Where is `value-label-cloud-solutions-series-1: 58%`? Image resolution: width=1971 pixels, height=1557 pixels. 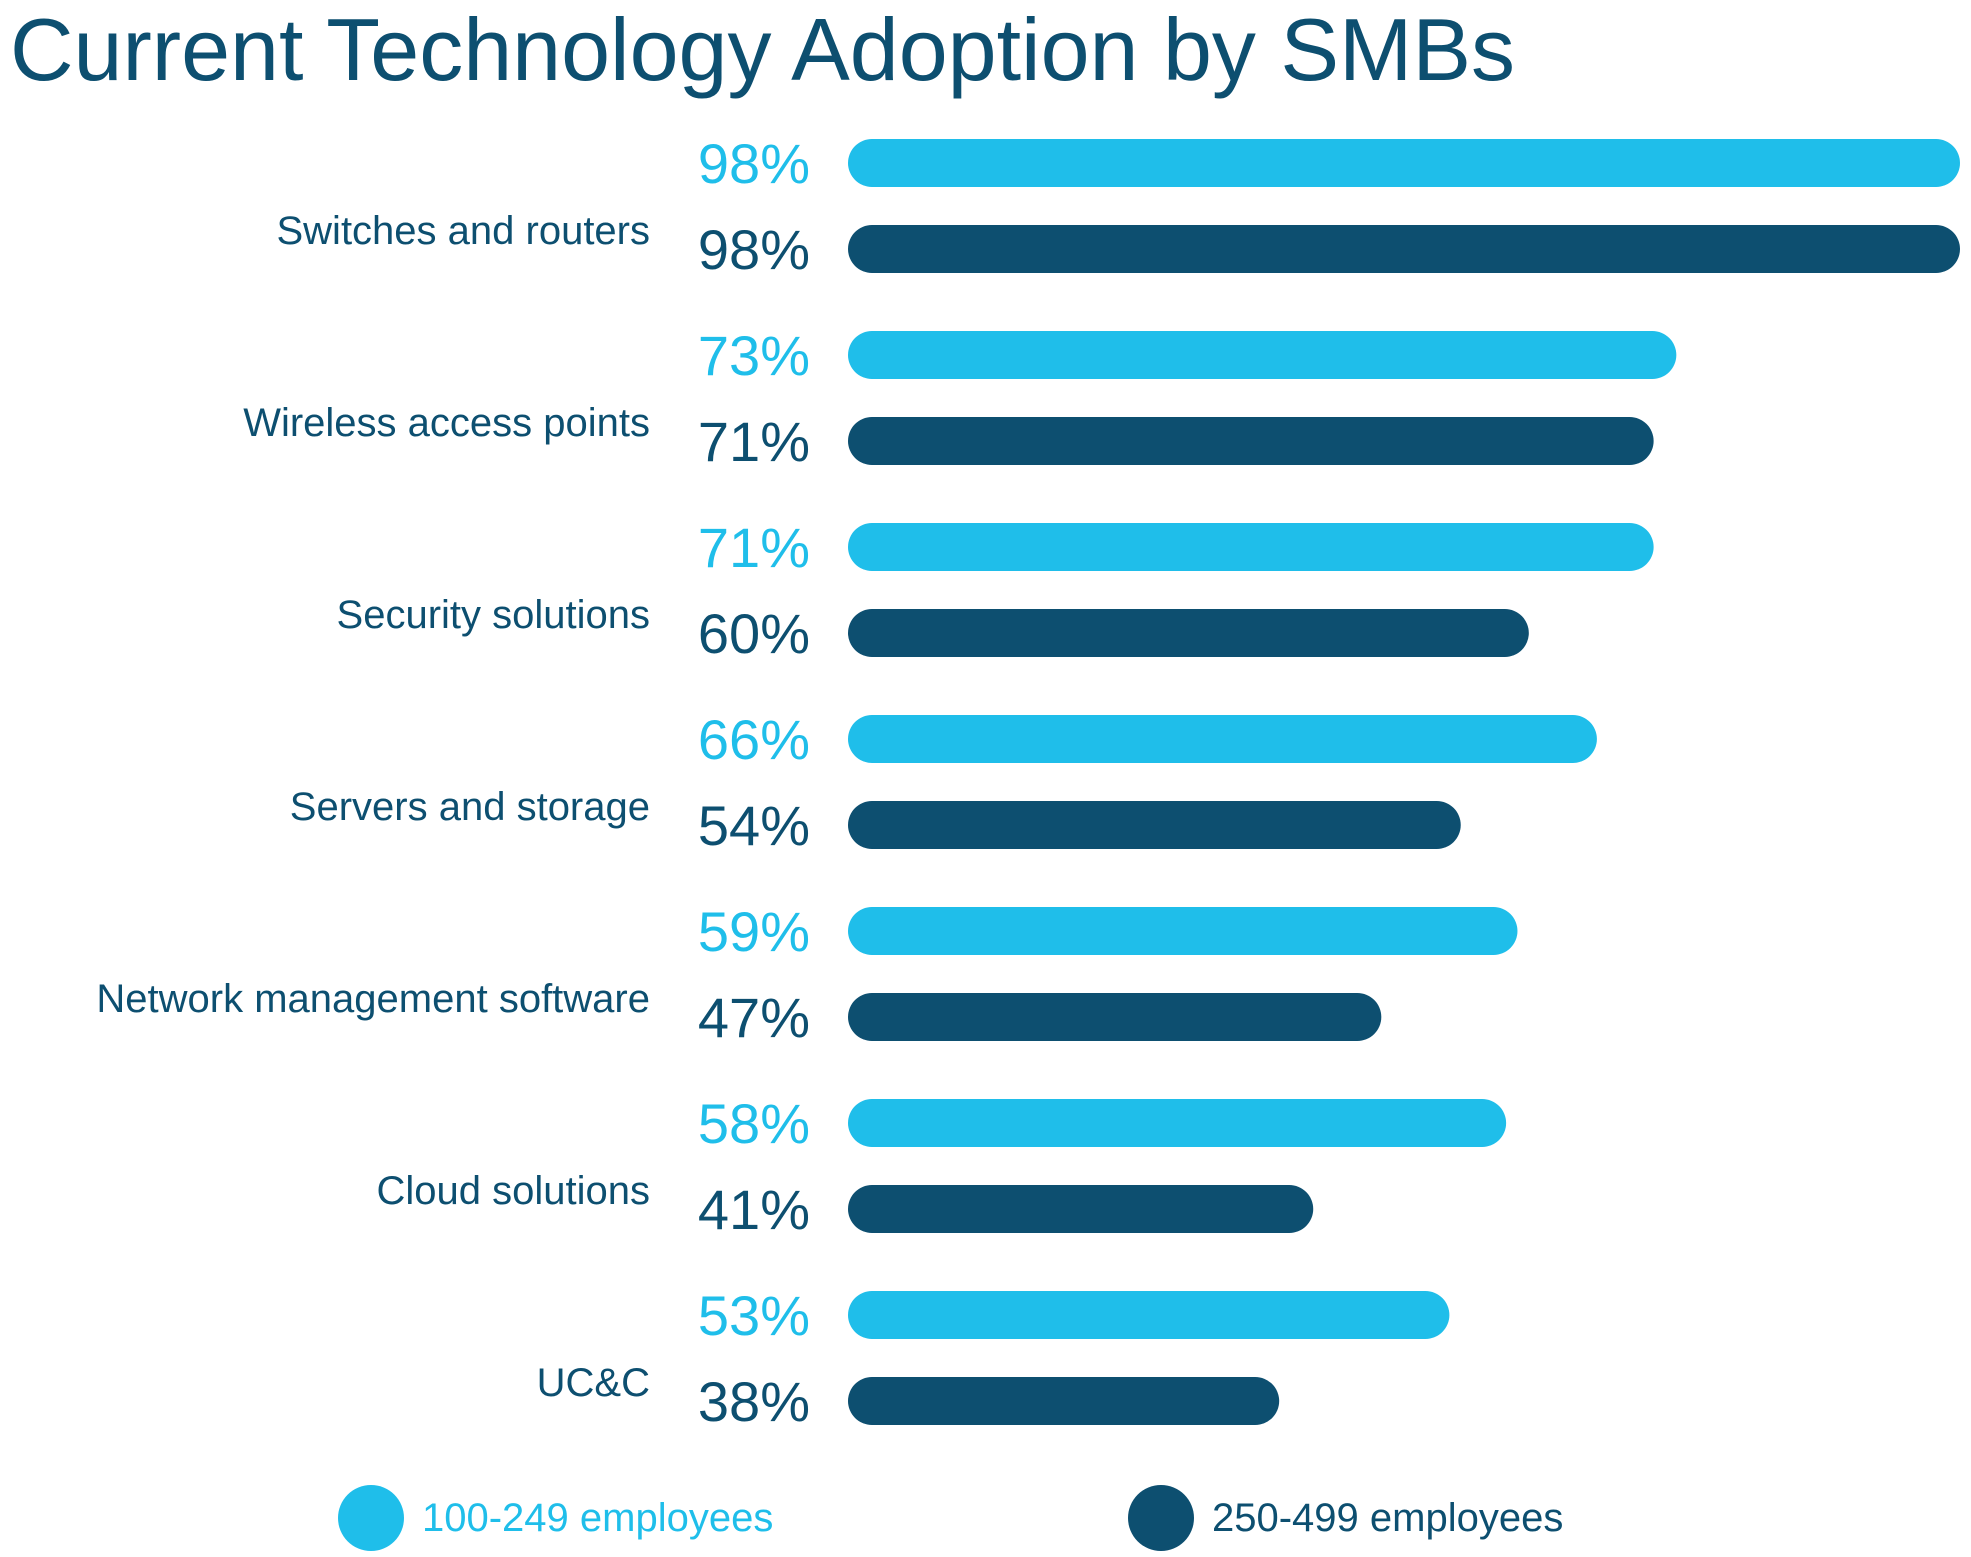
value-label-cloud-solutions-series-1: 58% is located at coordinates (754, 1123).